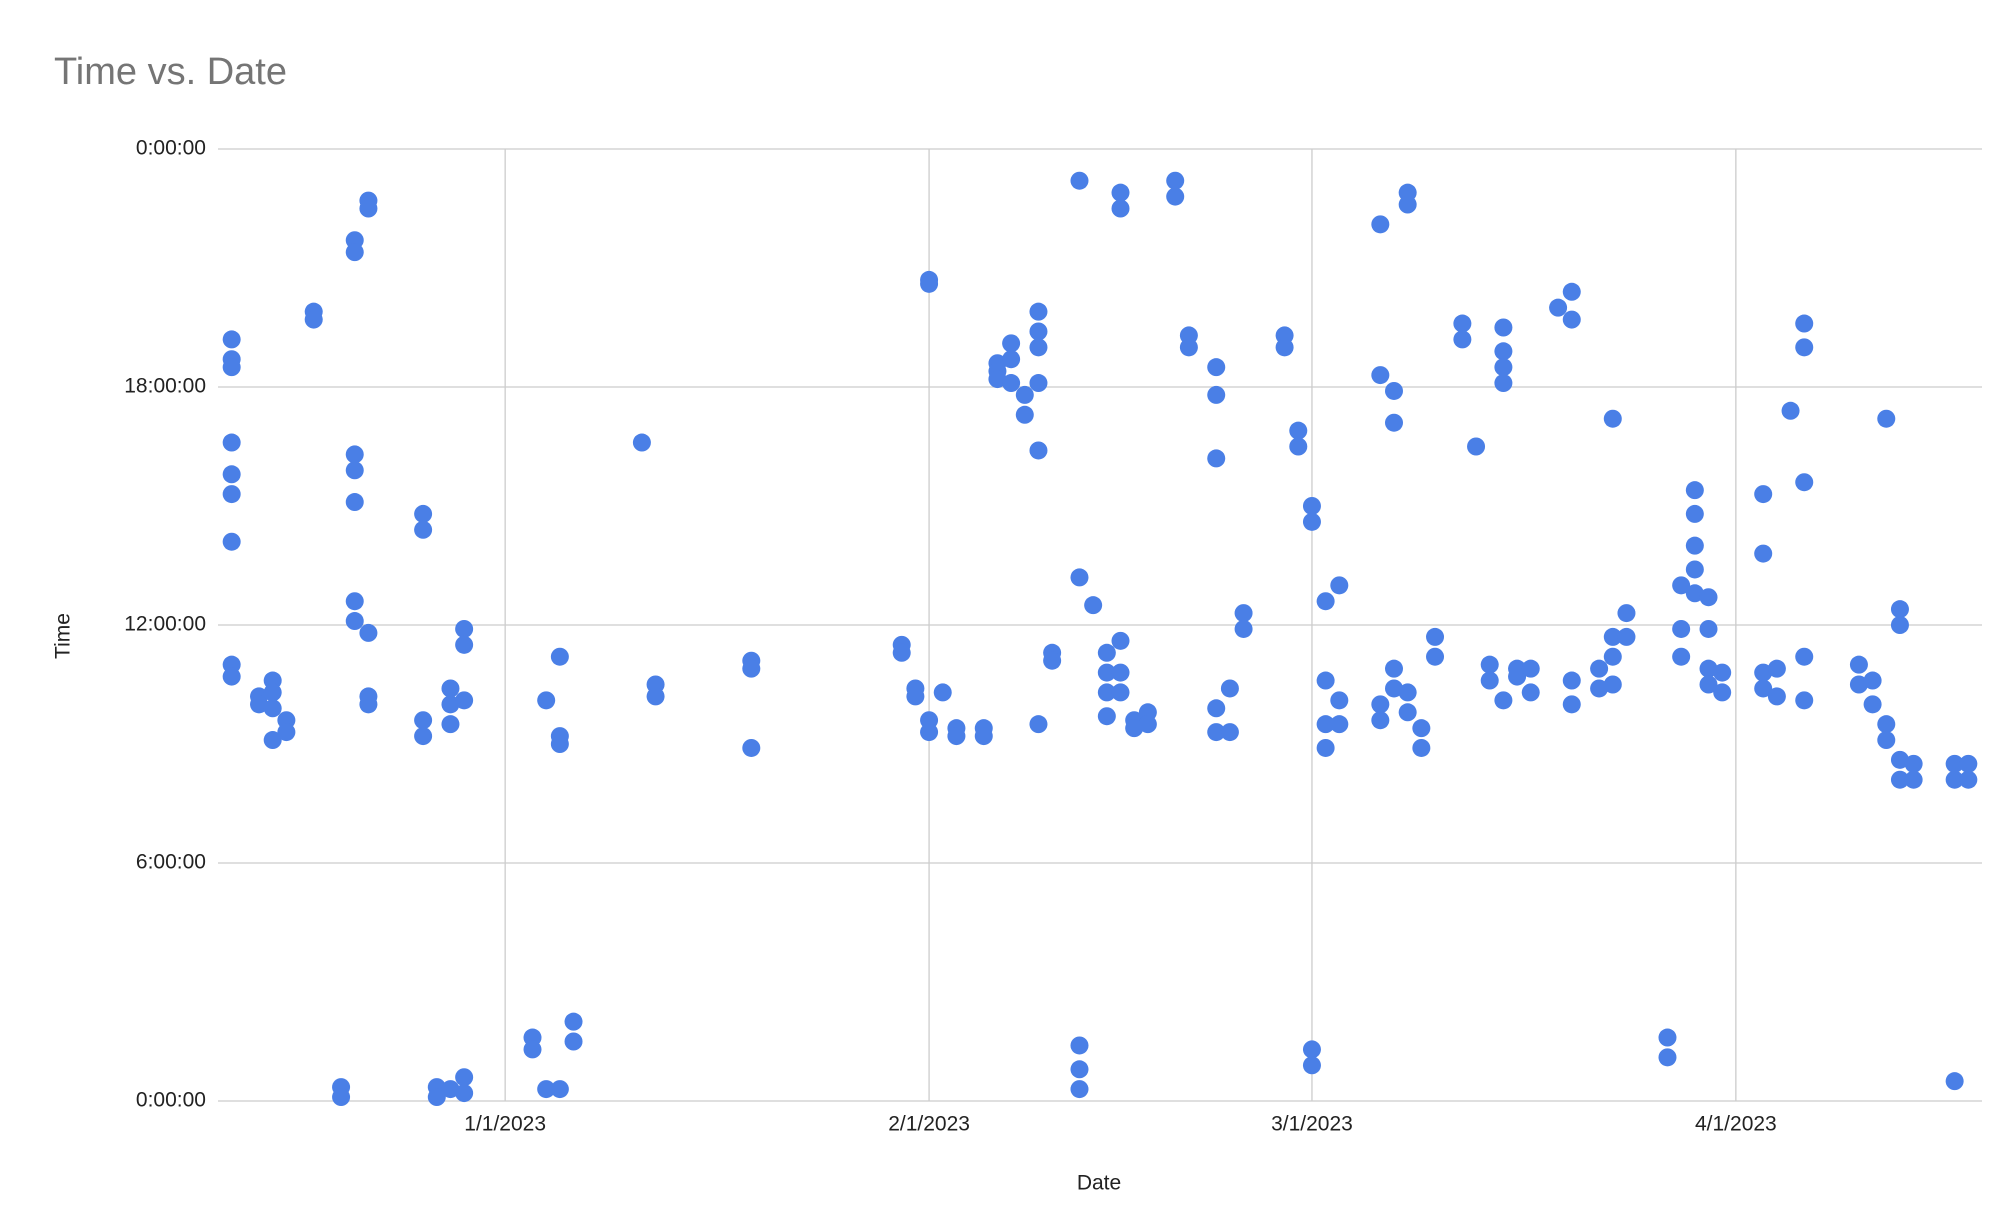 The height and width of the screenshot is (1219, 1999). What do you see at coordinates (63, 636) in the screenshot?
I see `y-axis-label: Time` at bounding box center [63, 636].